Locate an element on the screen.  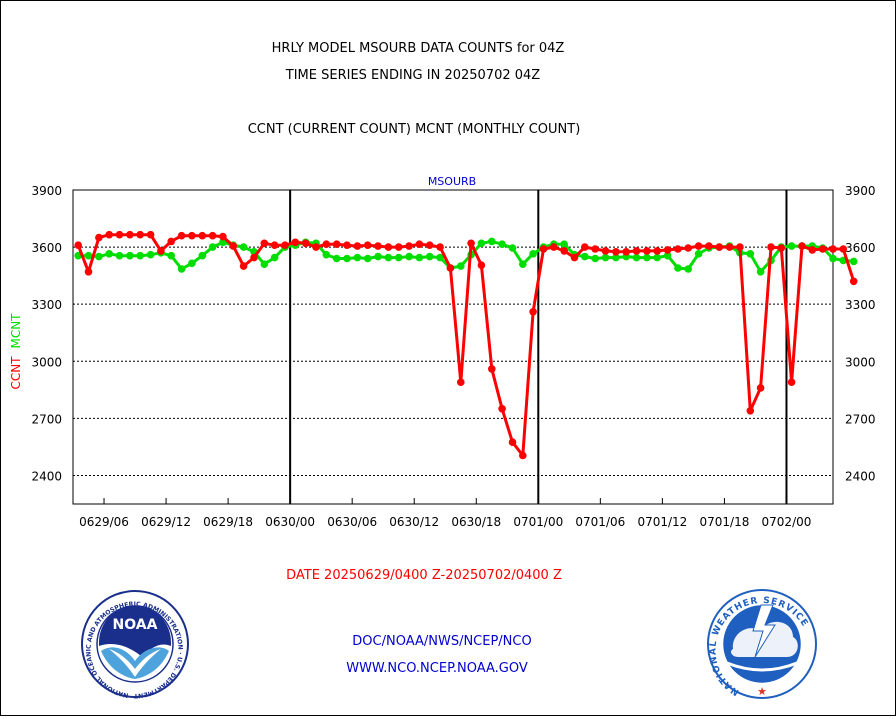
y-tick-left-3000: 3000 is located at coordinates (46, 362).